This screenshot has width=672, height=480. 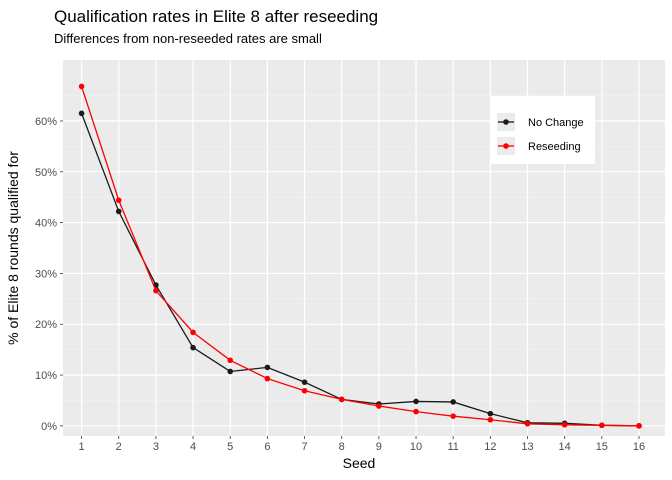 I want to click on x-tick-label: 2, so click(x=119, y=447).